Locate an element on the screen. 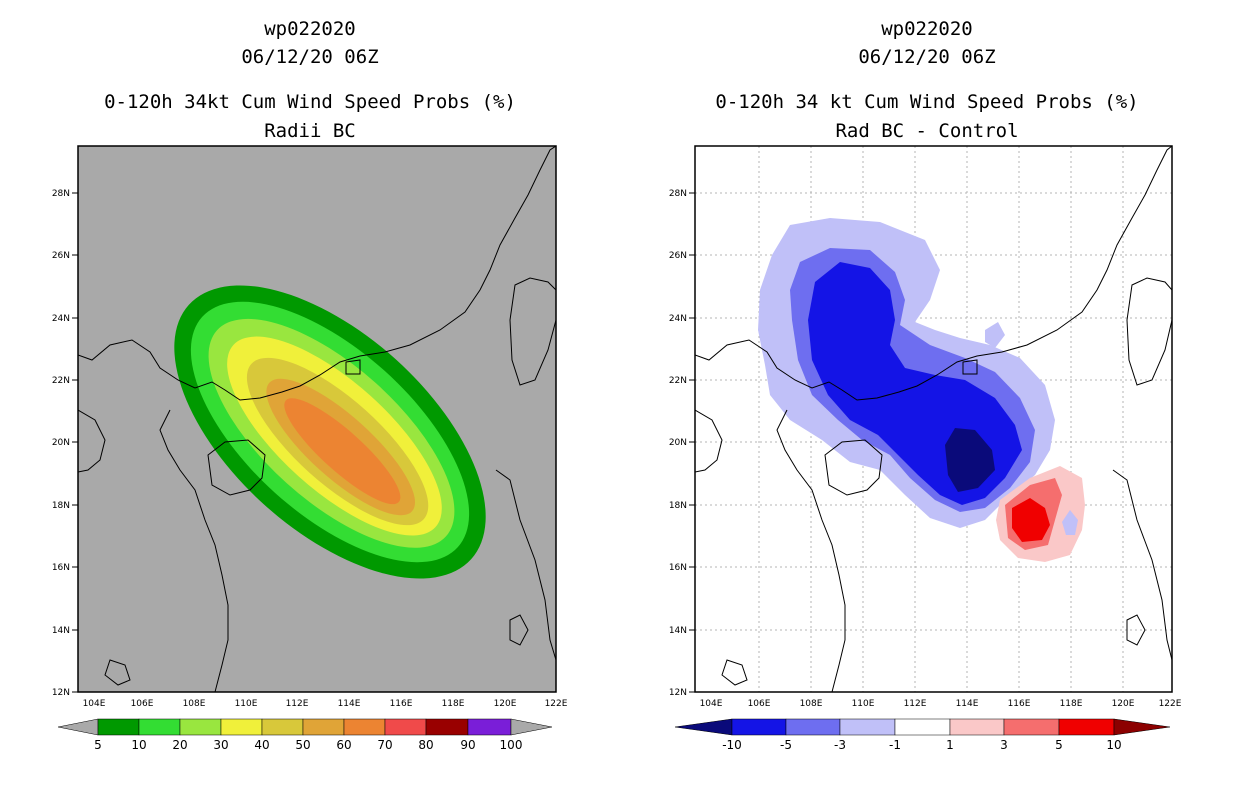 Image resolution: width=1236 pixels, height=800 pixels. colorbar-label: 40 is located at coordinates (261, 745).